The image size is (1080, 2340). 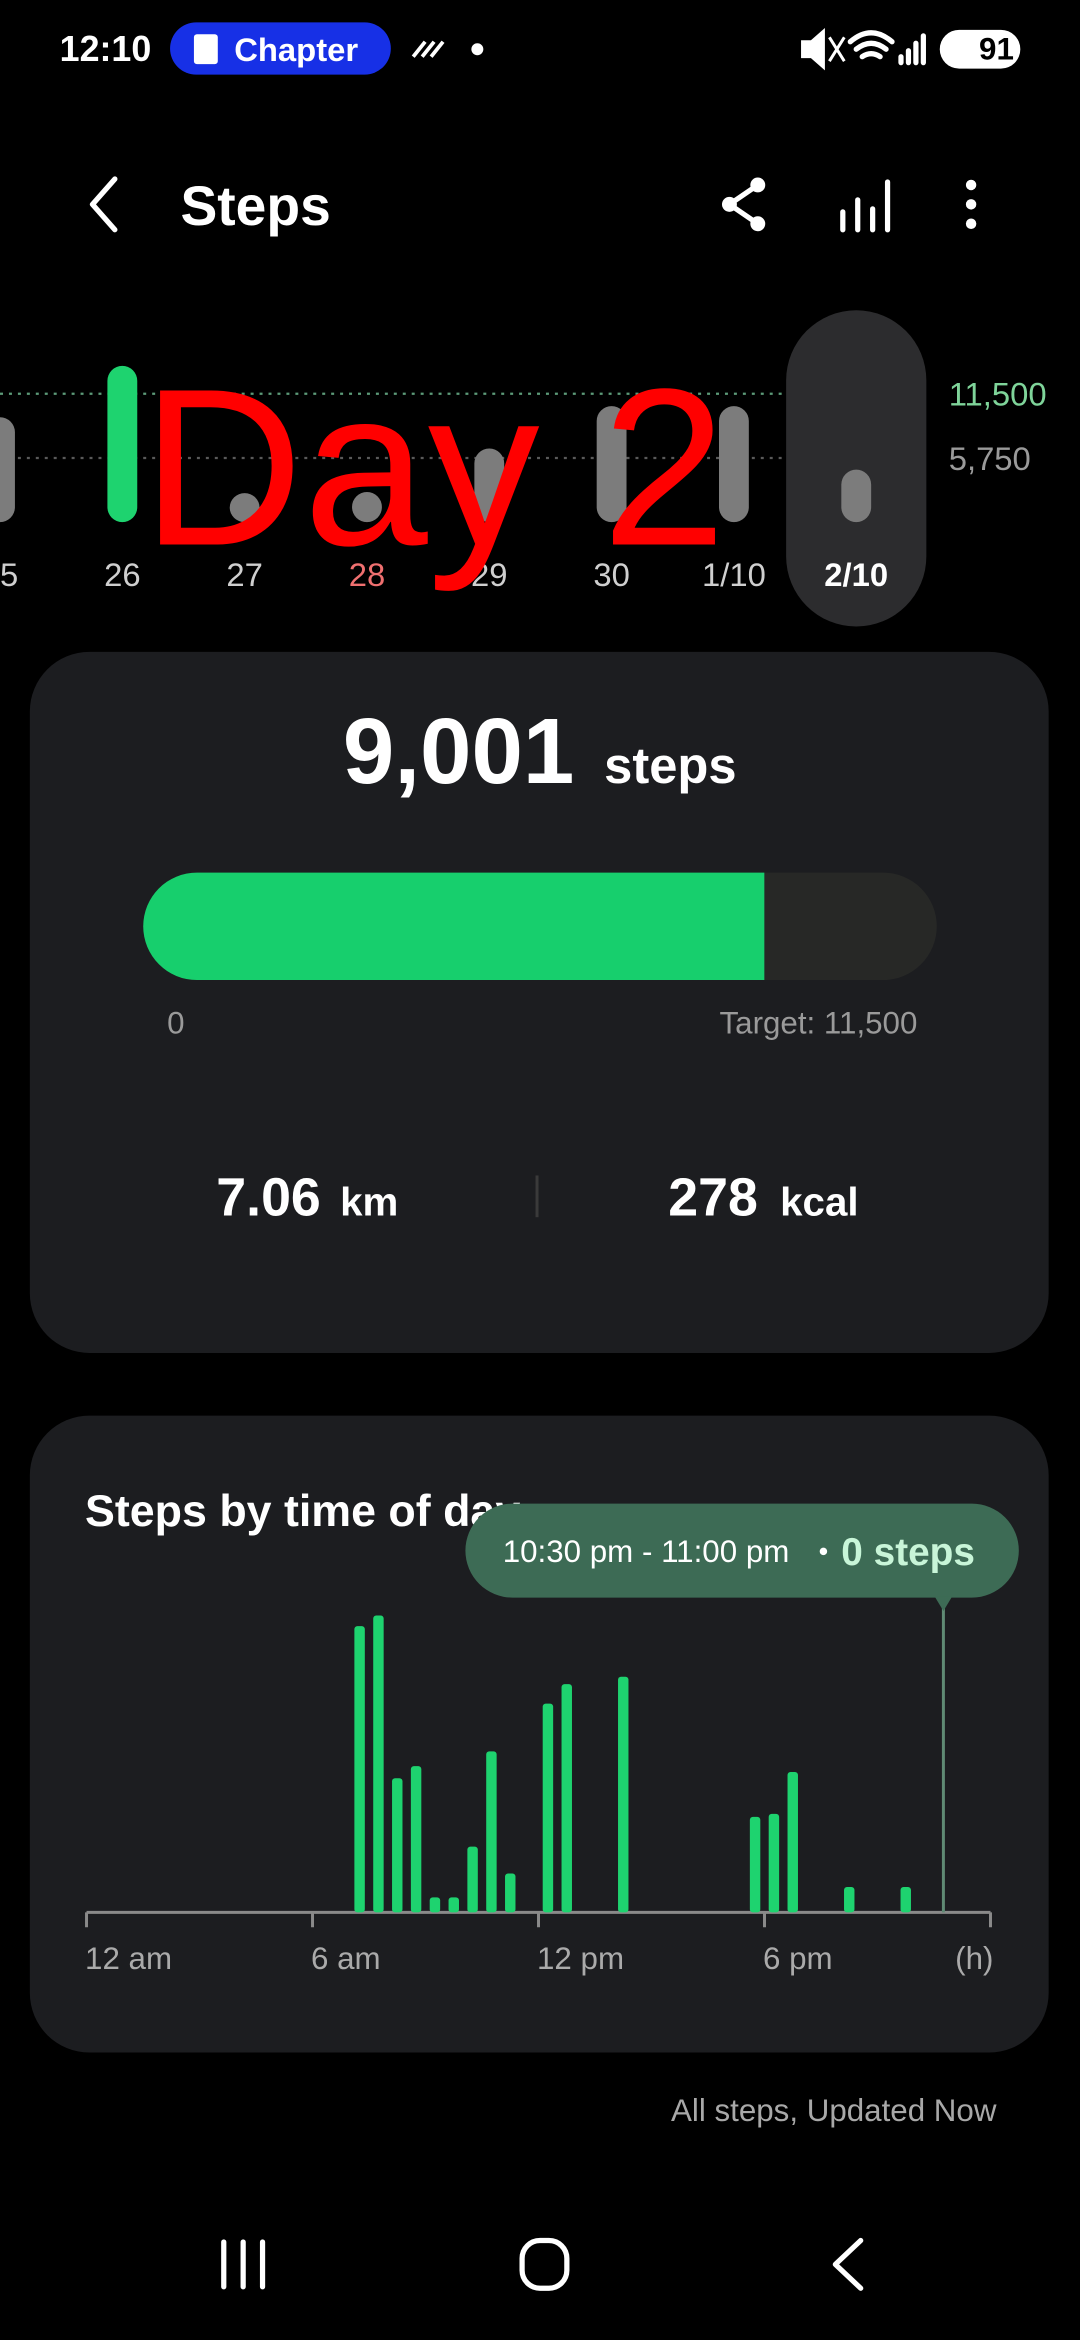 What do you see at coordinates (244, 574) in the screenshot?
I see `day-label: 27` at bounding box center [244, 574].